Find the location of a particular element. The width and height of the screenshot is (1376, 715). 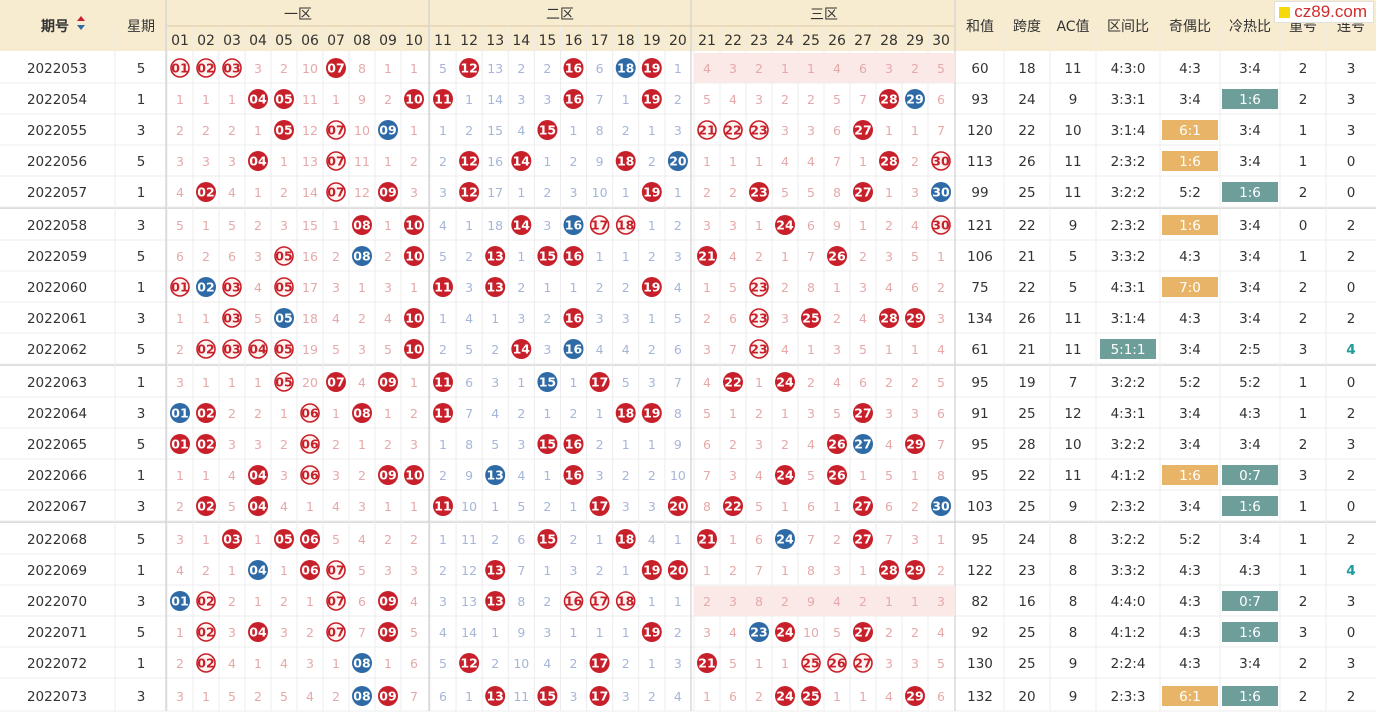

header-number-20: 20 is located at coordinates (678, 41).